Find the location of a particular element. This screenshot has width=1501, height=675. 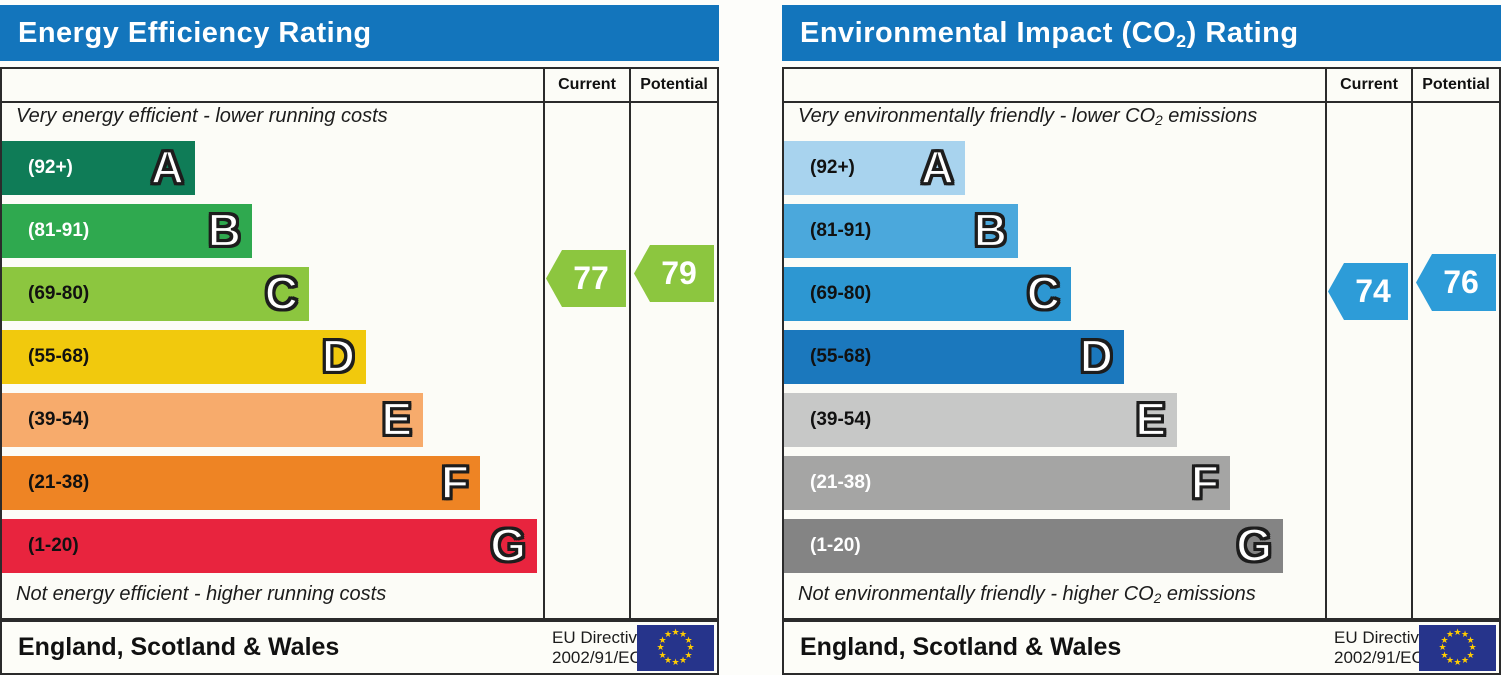

potential-rating-value: 76 is located at coordinates (1461, 282).